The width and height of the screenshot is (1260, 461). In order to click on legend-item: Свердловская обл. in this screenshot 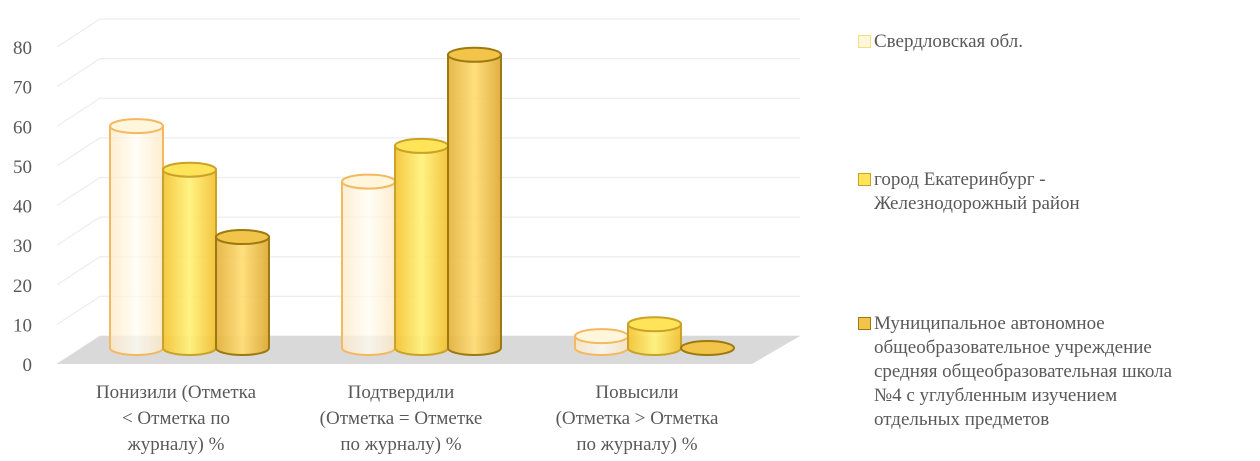, I will do `click(940, 42)`.